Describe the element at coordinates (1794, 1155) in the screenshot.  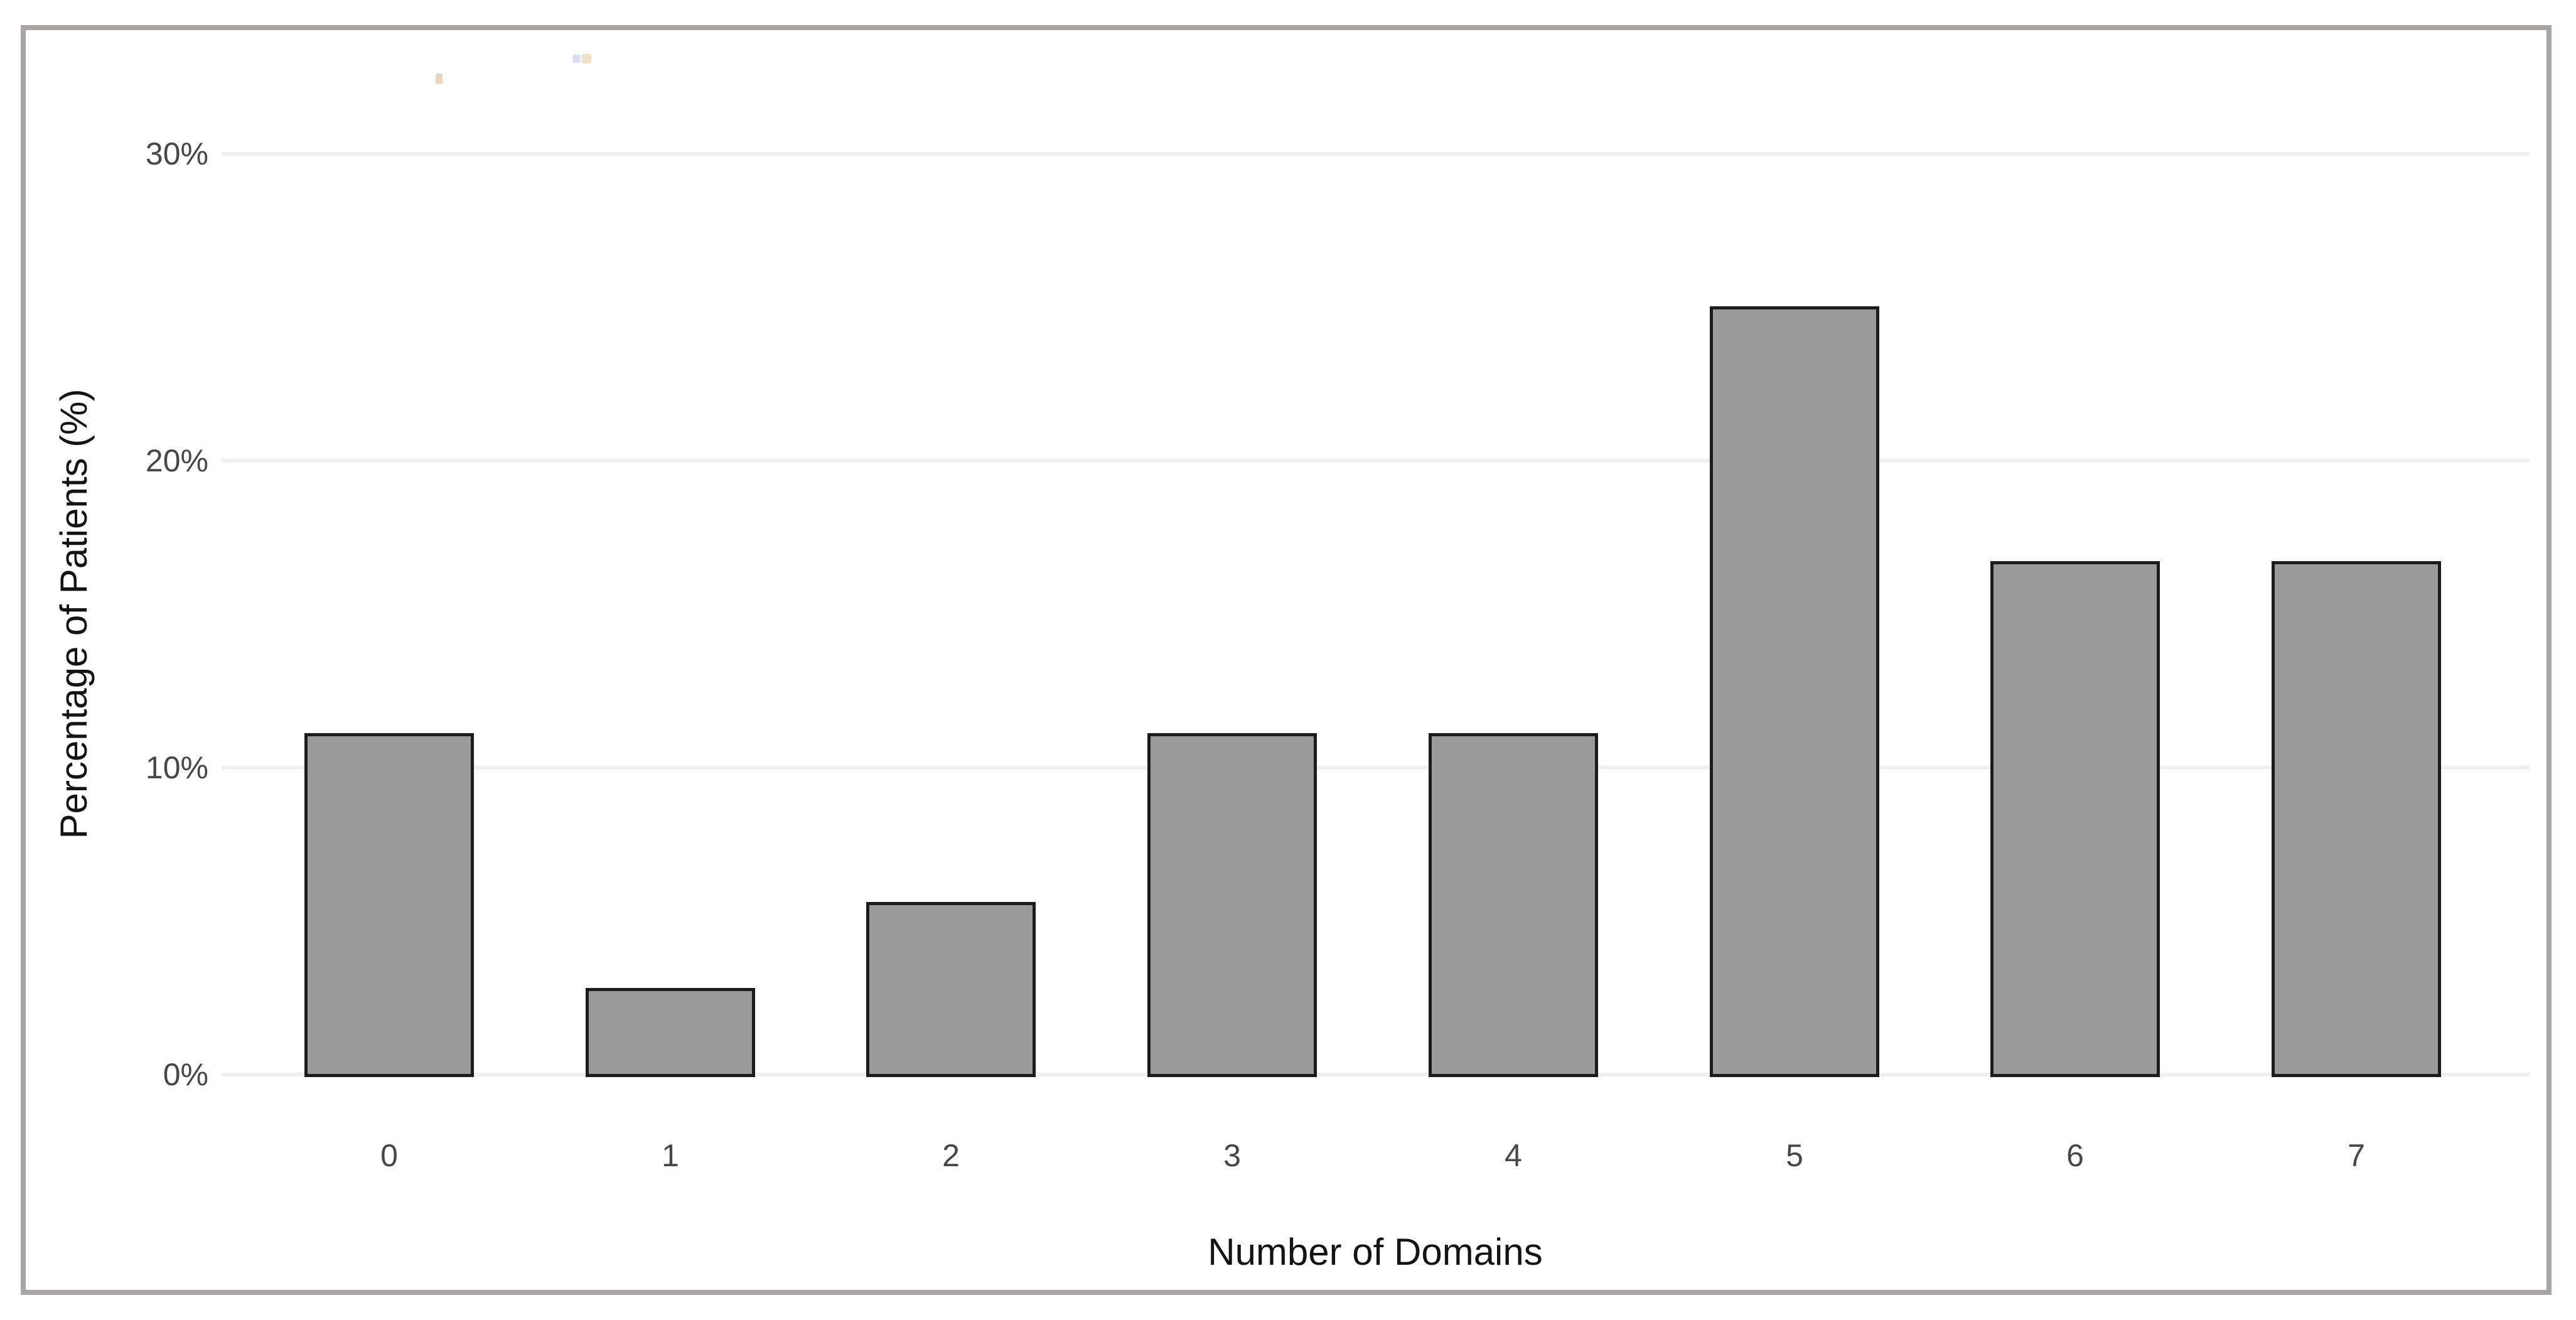
I see `x-tick-label: 5` at that location.